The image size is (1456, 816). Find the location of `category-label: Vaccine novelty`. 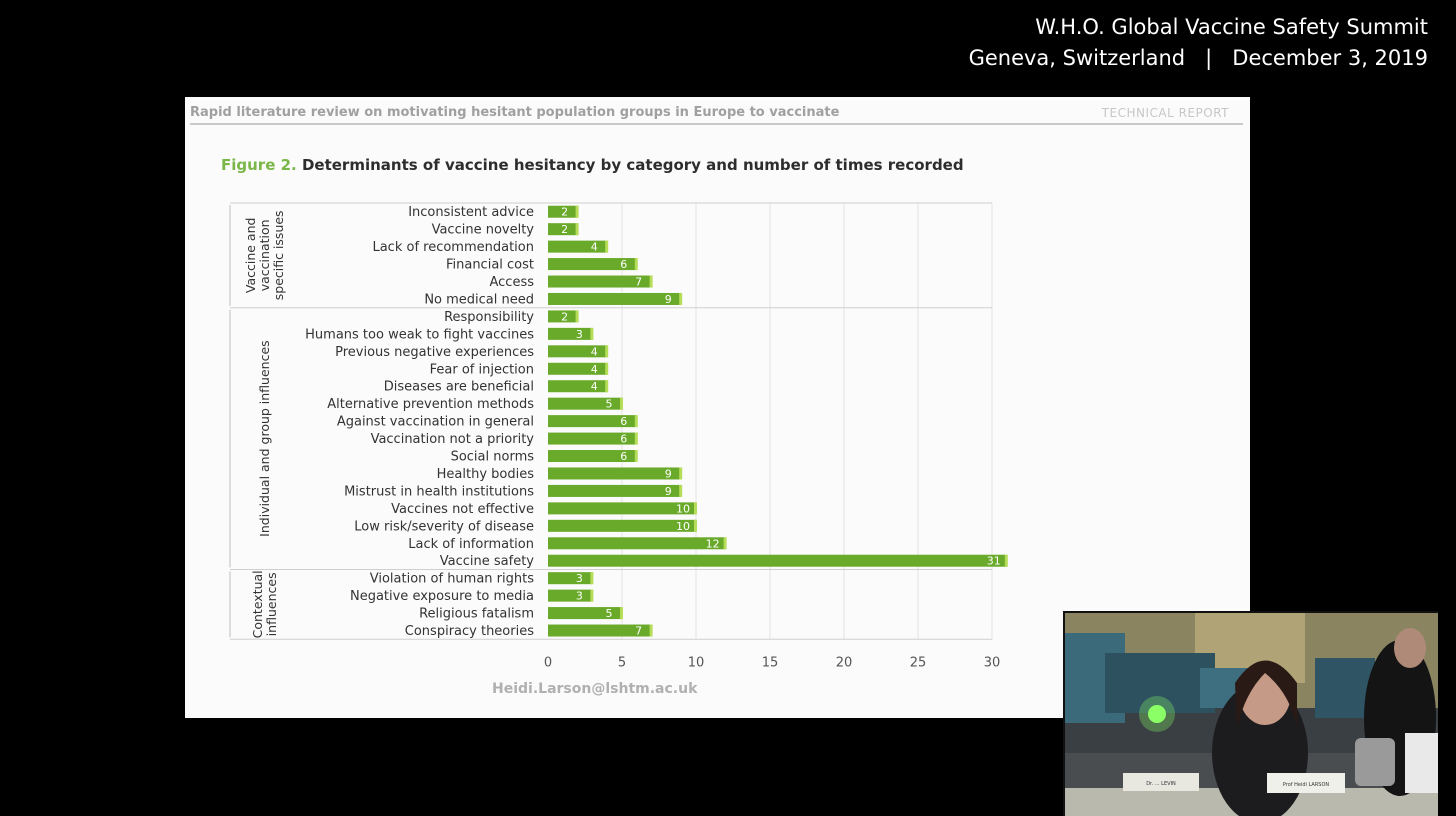

category-label: Vaccine novelty is located at coordinates (483, 230).